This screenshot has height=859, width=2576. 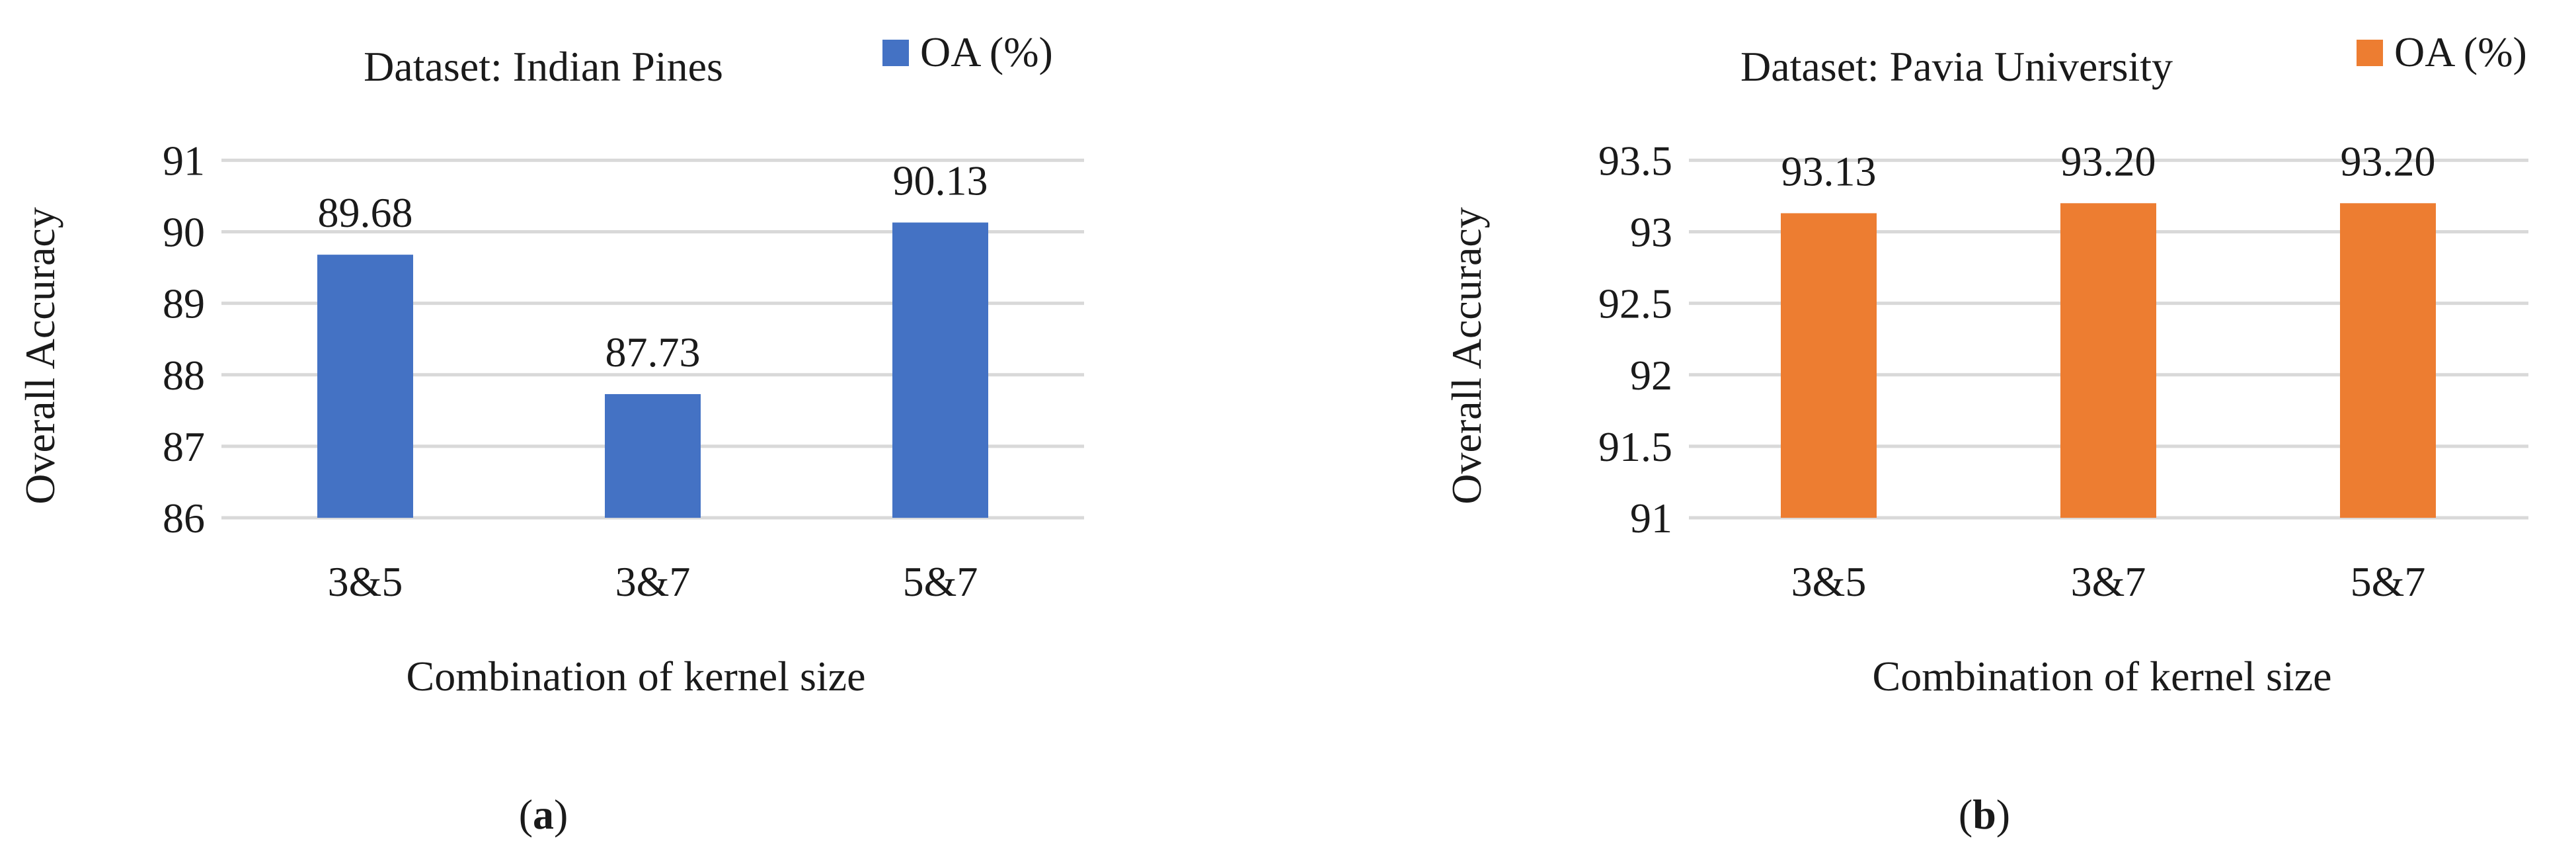 I want to click on y-axis-ticks: 91 91.5 92 92.5 93 93.5, so click(x=1635, y=339).